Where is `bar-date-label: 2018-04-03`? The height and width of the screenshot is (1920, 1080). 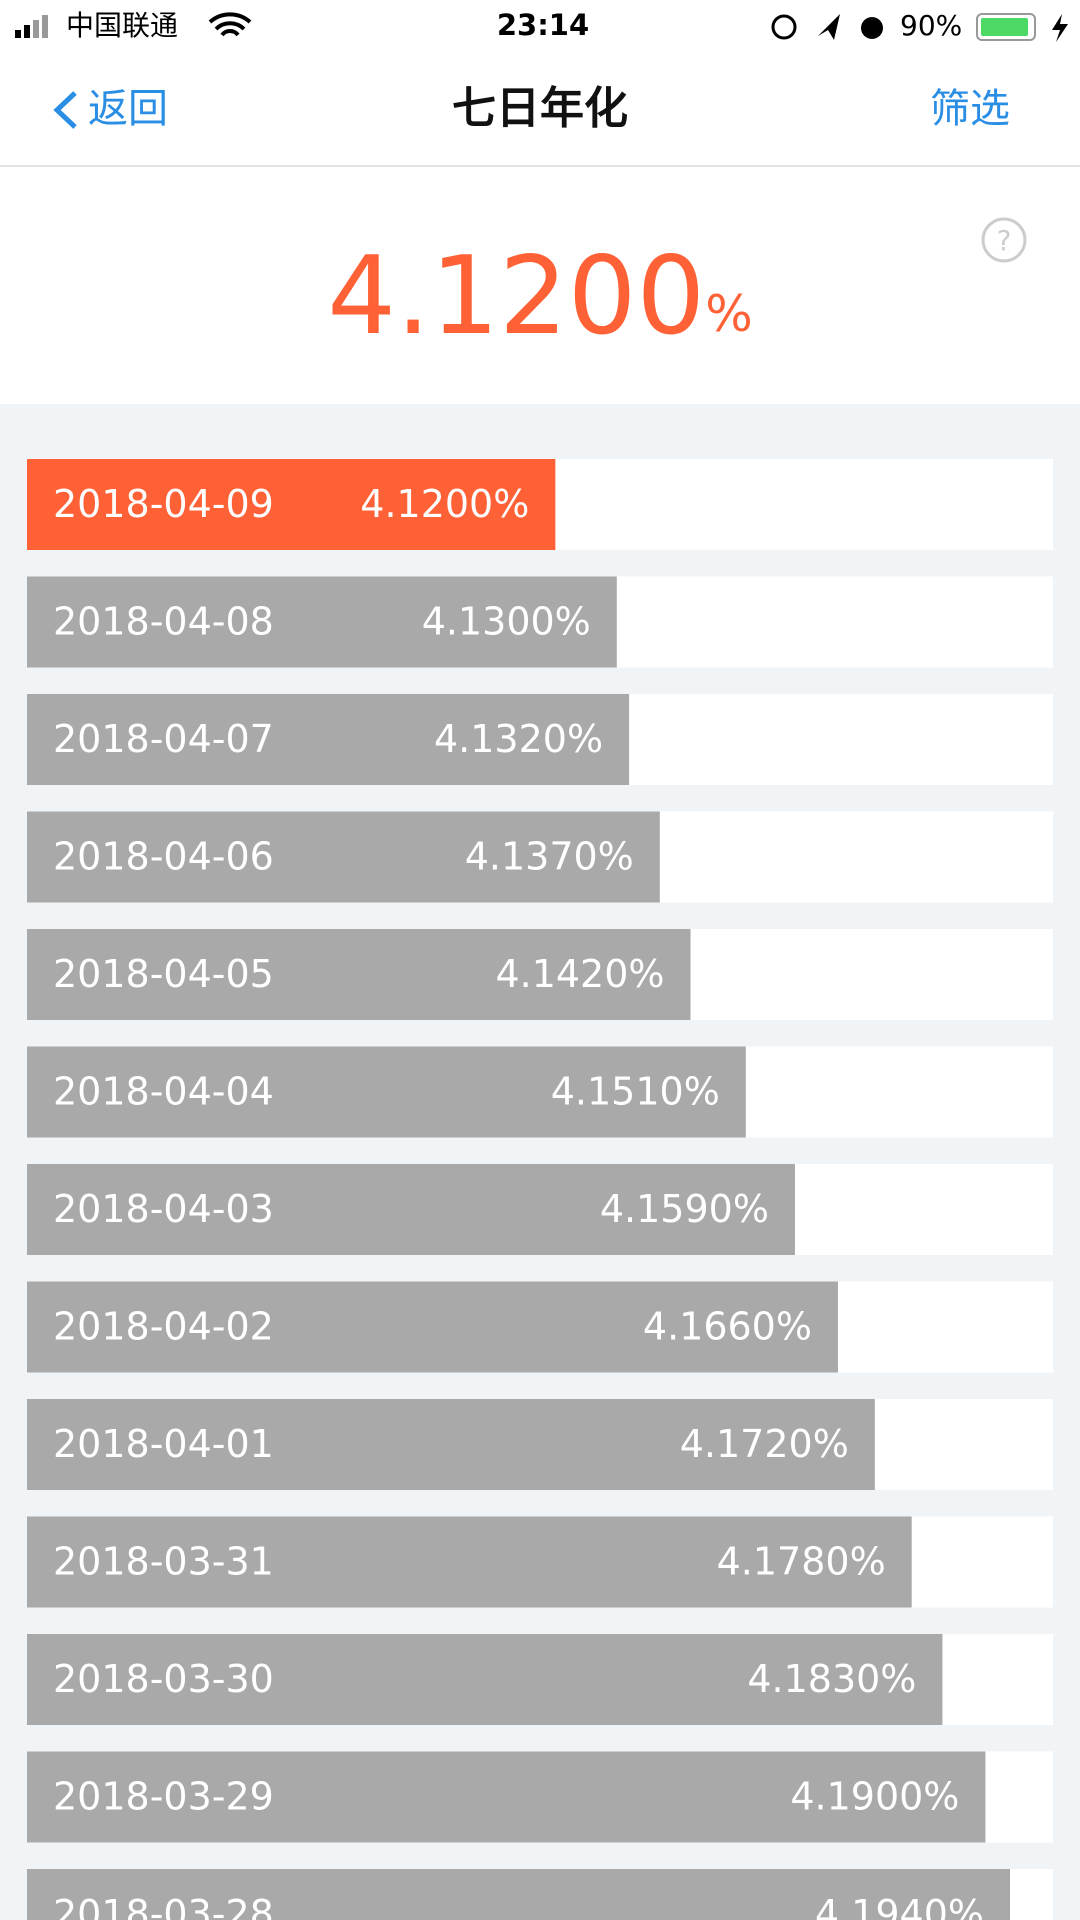
bar-date-label: 2018-04-03 is located at coordinates (163, 1209).